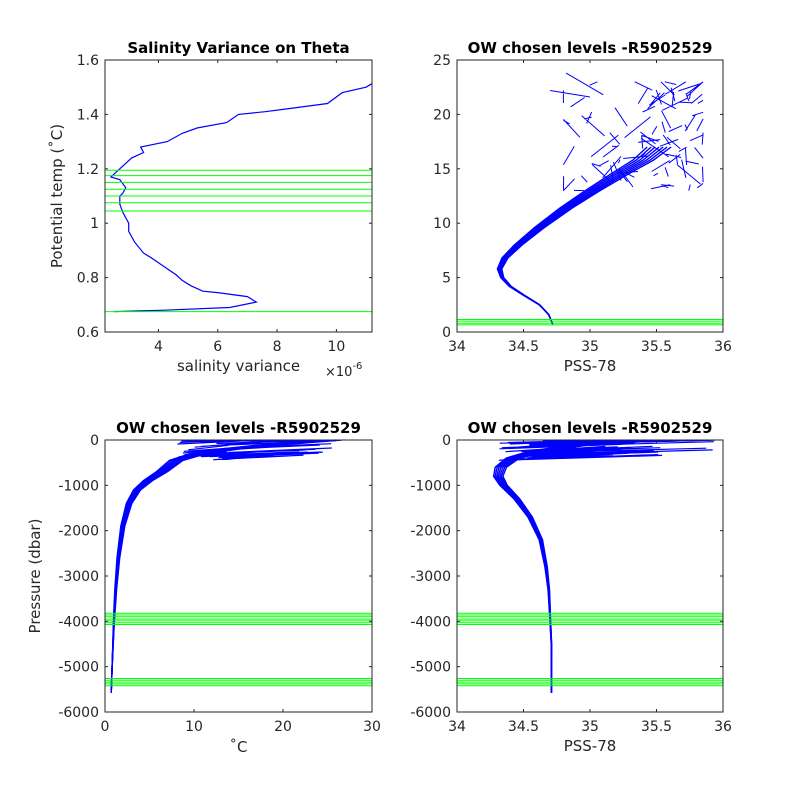 The width and height of the screenshot is (800, 800). Describe the element at coordinates (88, 333) in the screenshot. I see `y-tick-label: 0.6` at that location.